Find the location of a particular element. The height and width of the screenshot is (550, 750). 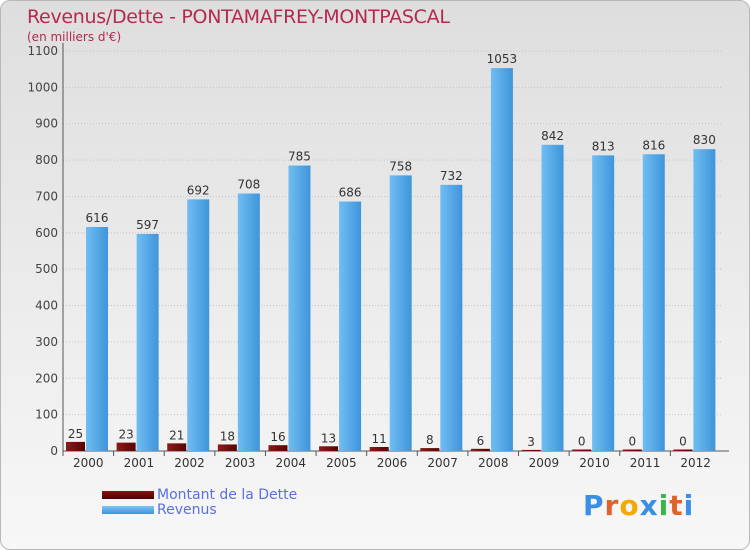

y-tick-label: 1100 is located at coordinates (42, 51).